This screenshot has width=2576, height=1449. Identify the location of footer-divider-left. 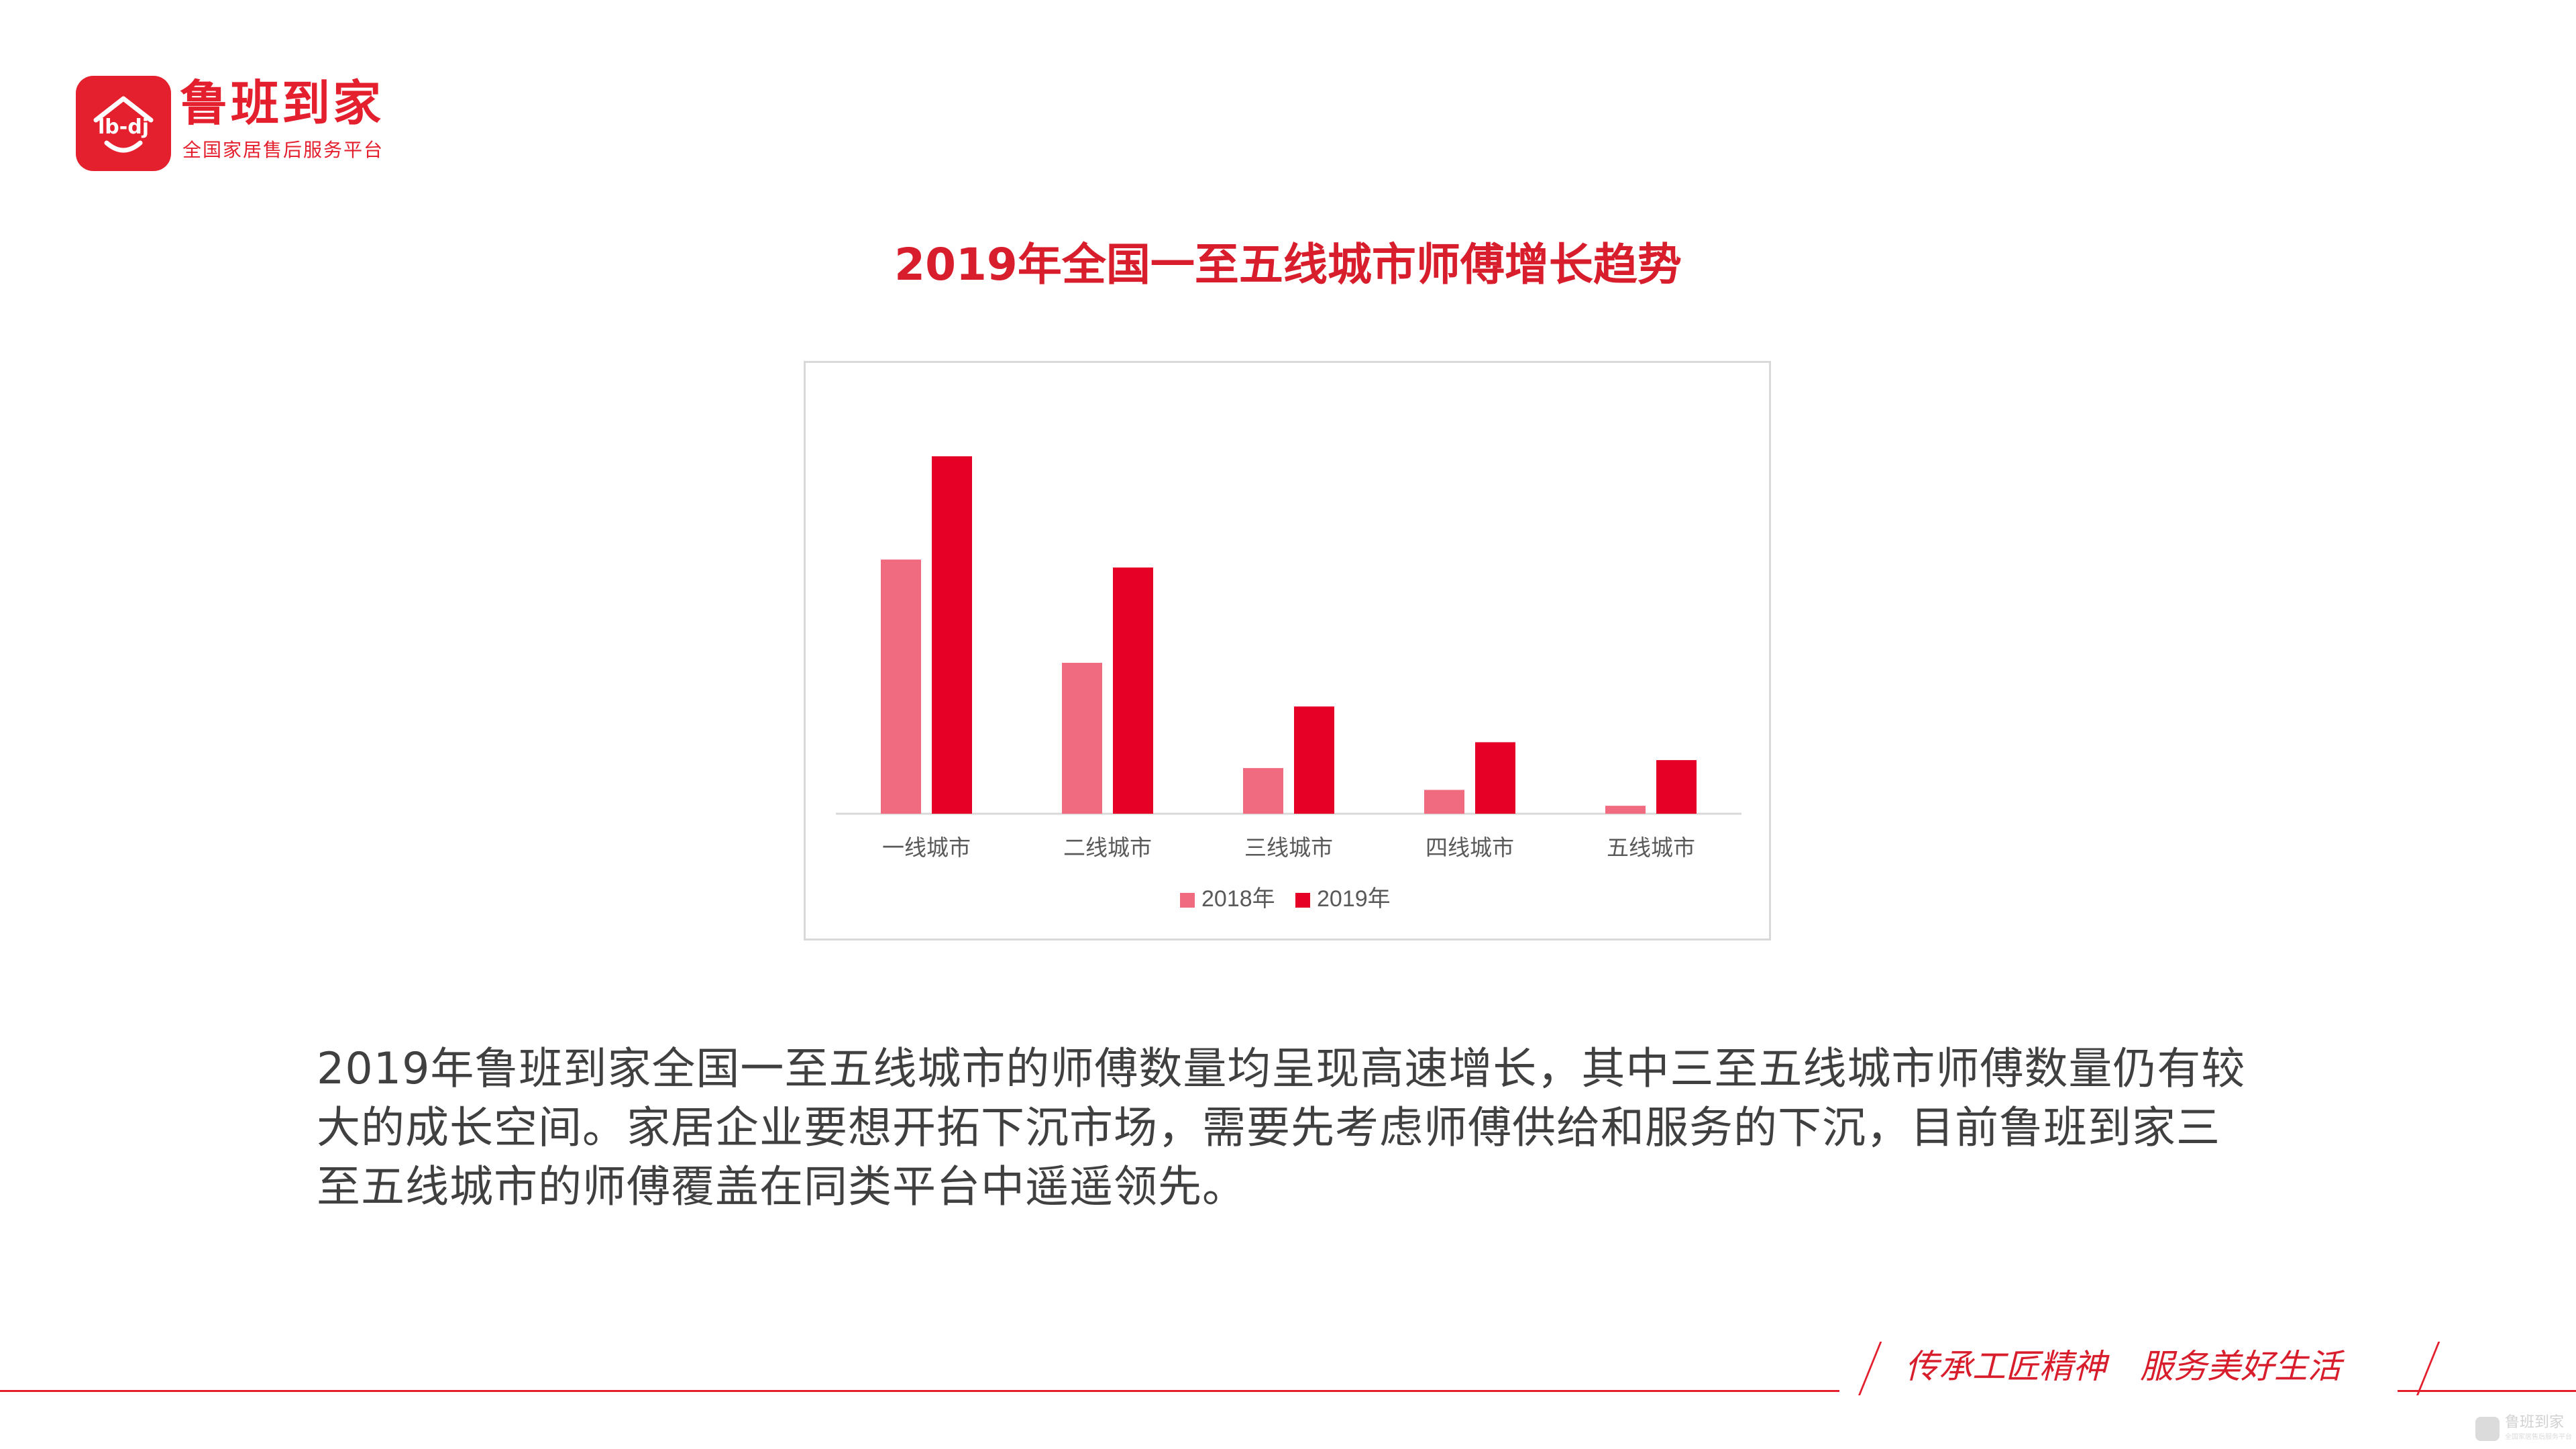
(919, 1391).